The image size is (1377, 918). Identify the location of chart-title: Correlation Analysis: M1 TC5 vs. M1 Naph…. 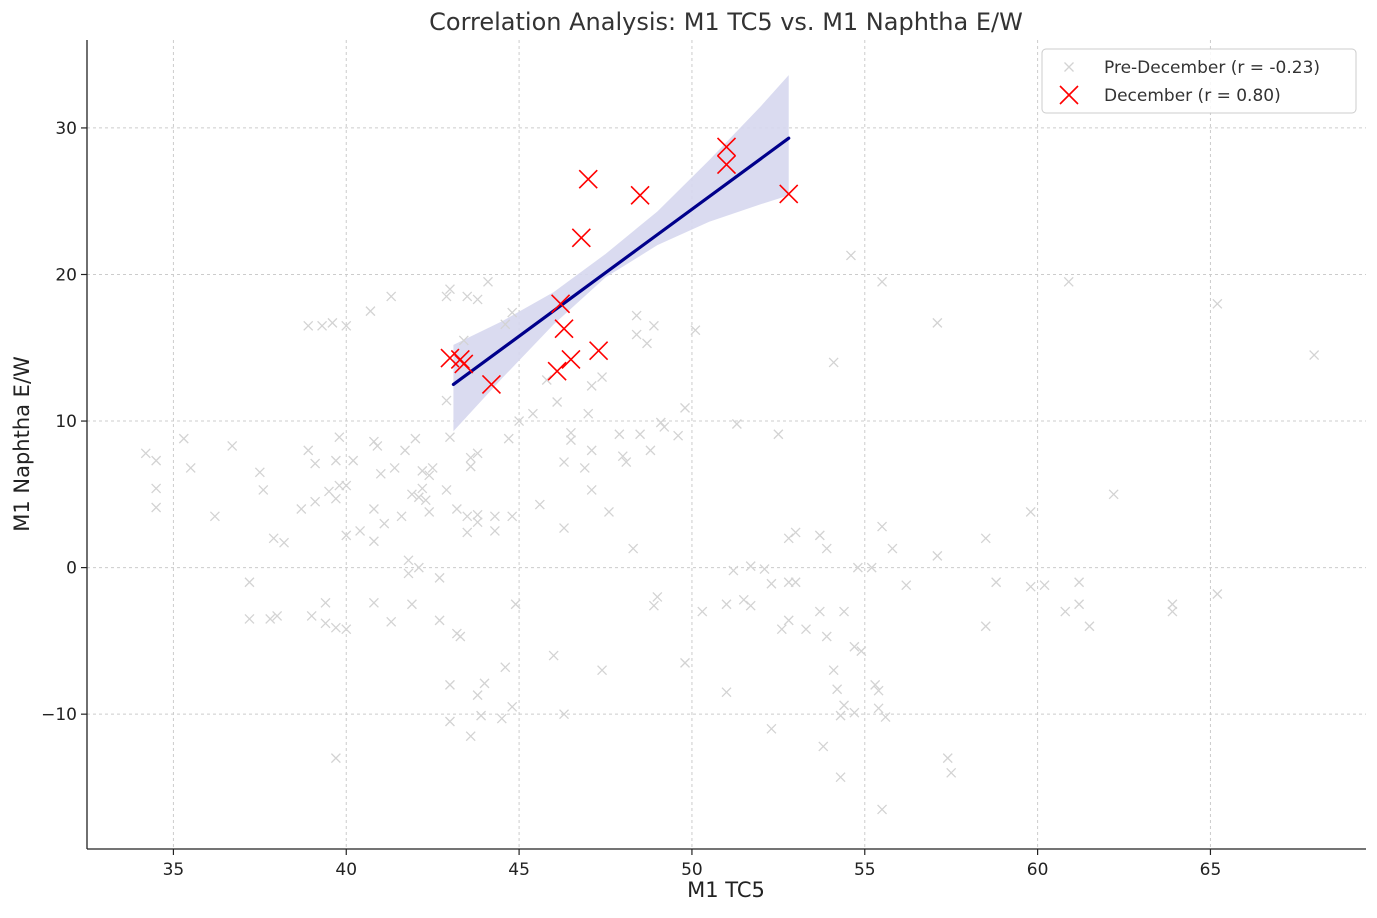
(726, 22).